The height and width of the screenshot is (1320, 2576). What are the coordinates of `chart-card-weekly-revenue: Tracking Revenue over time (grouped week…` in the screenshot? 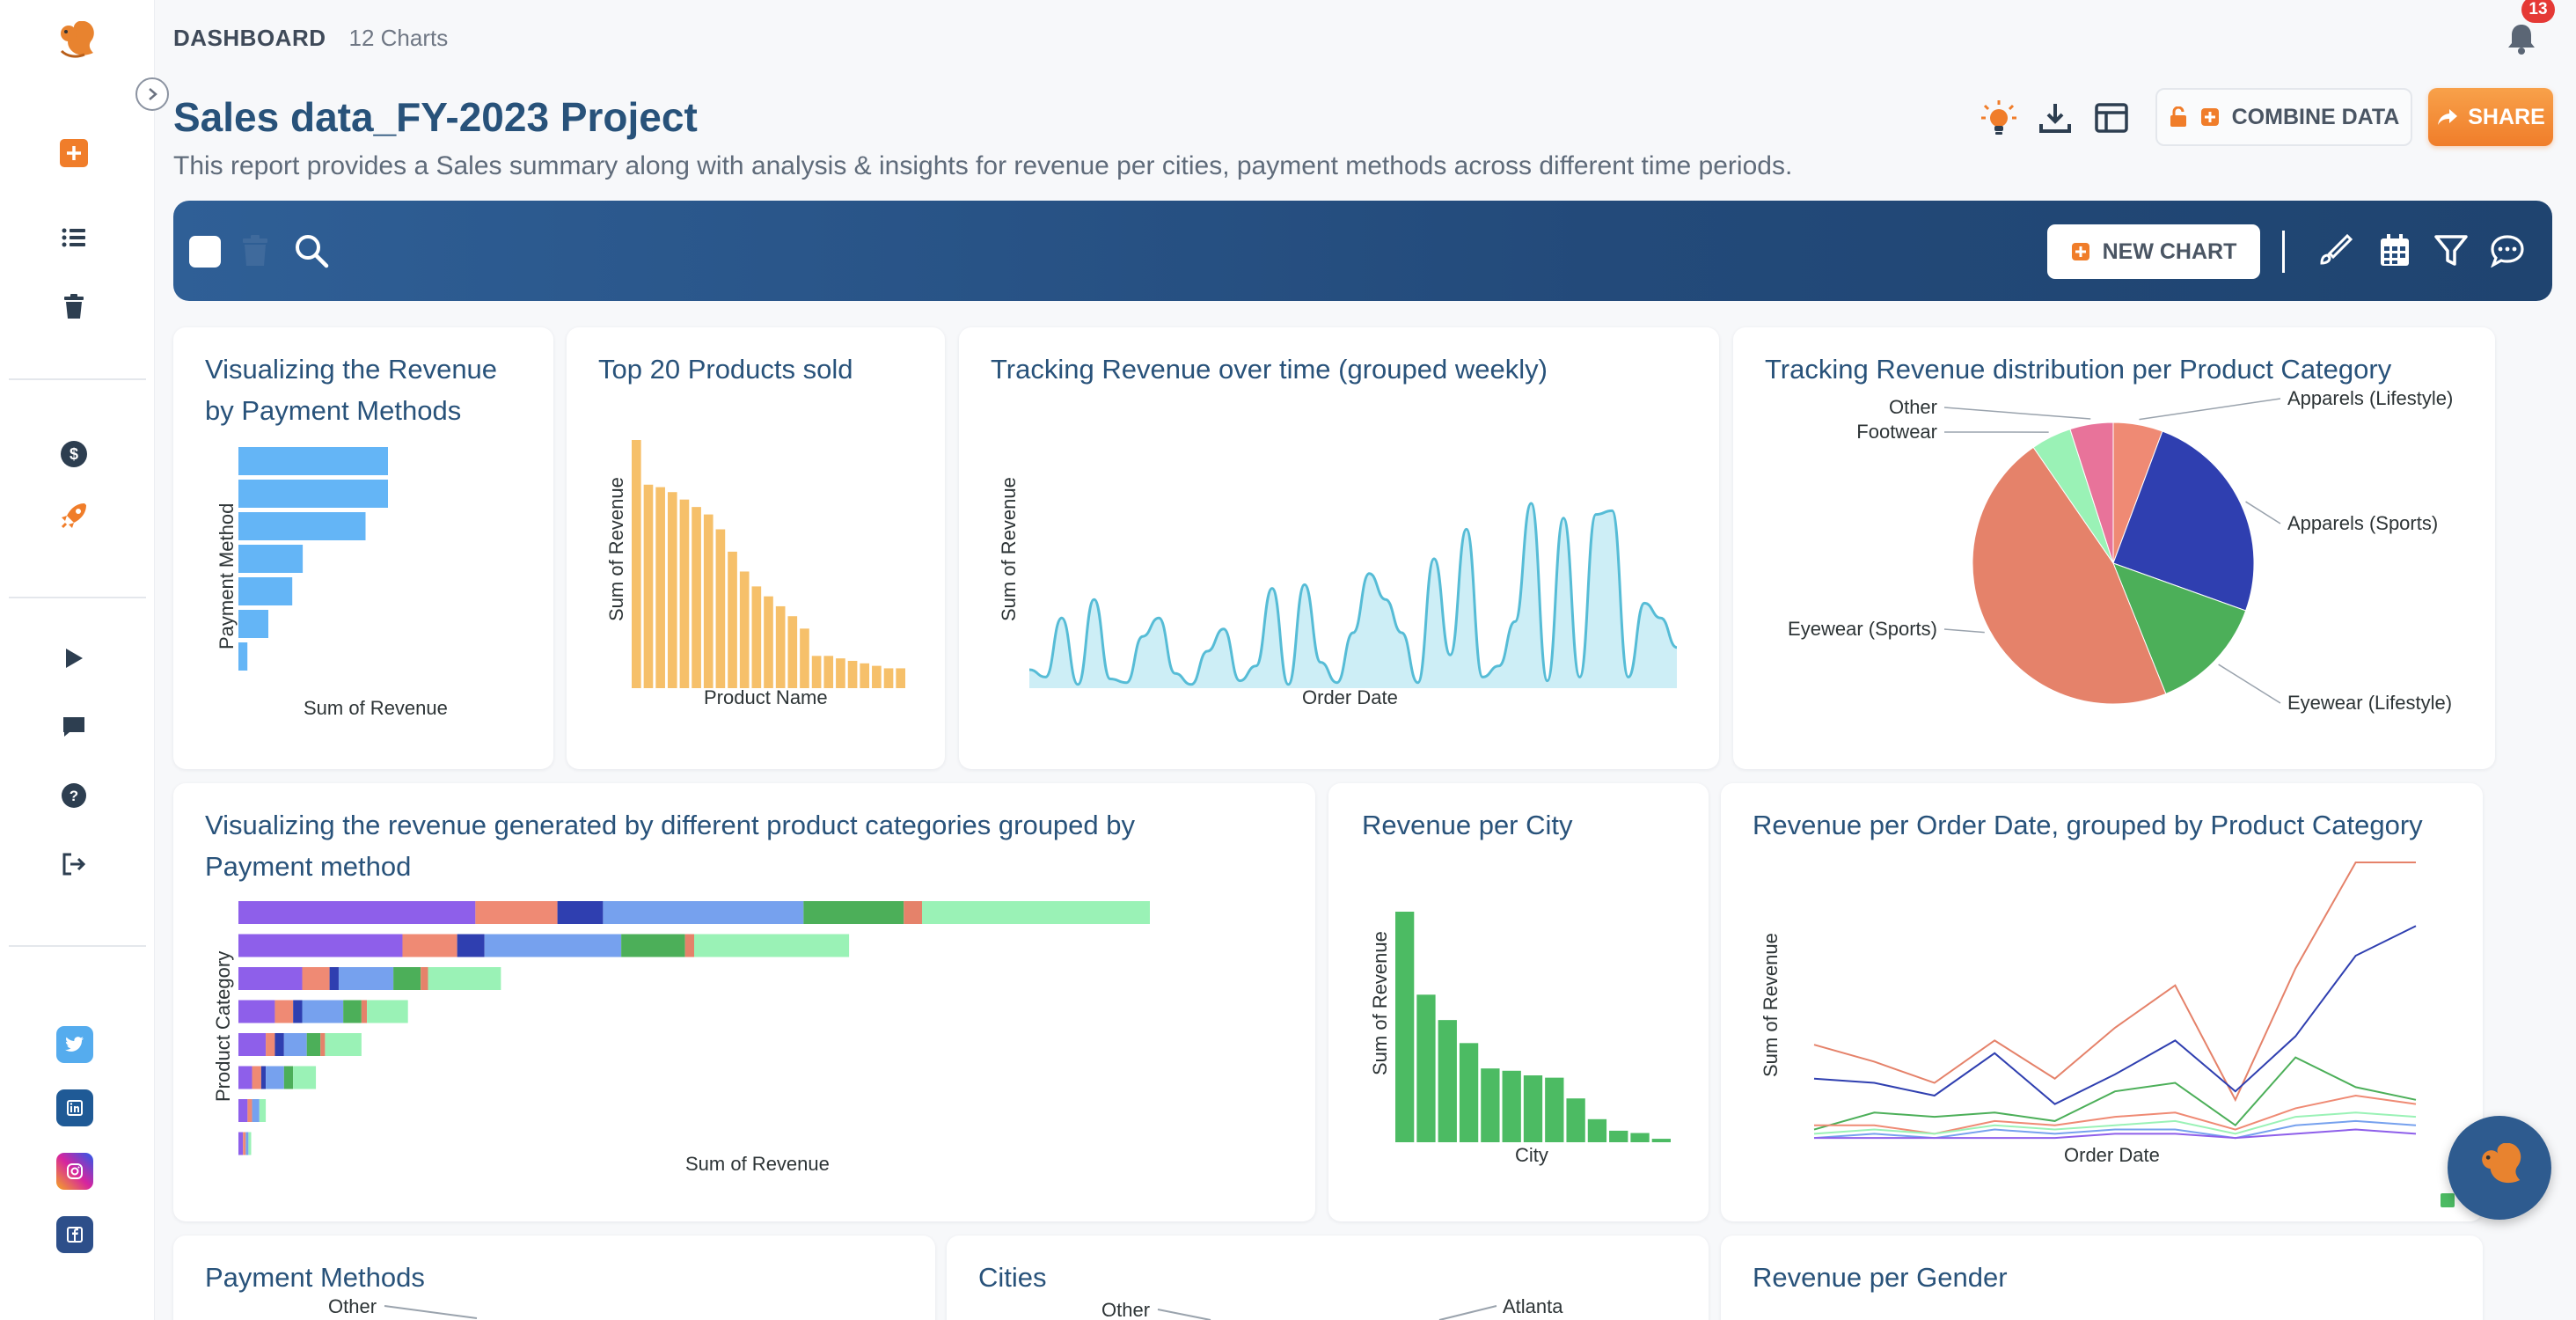 It's located at (1339, 548).